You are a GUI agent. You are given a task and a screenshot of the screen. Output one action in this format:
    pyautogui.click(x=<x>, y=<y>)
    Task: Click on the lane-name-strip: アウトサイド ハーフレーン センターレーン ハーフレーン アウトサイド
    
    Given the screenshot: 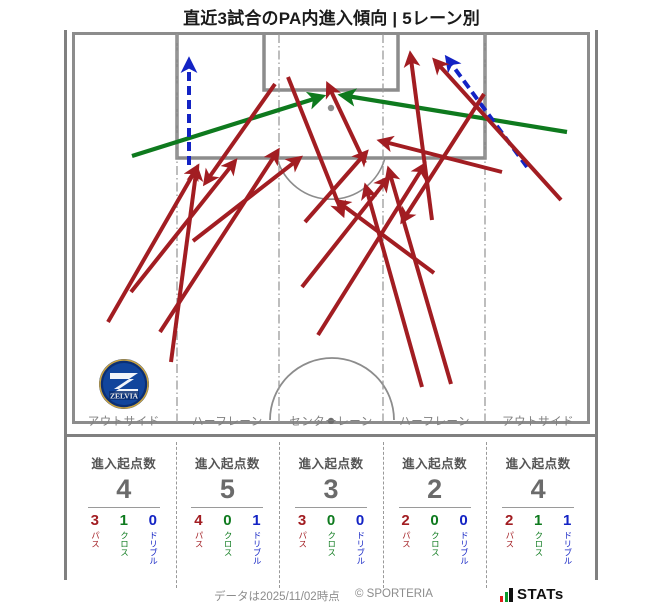 What is the action you would take?
    pyautogui.click(x=331, y=423)
    